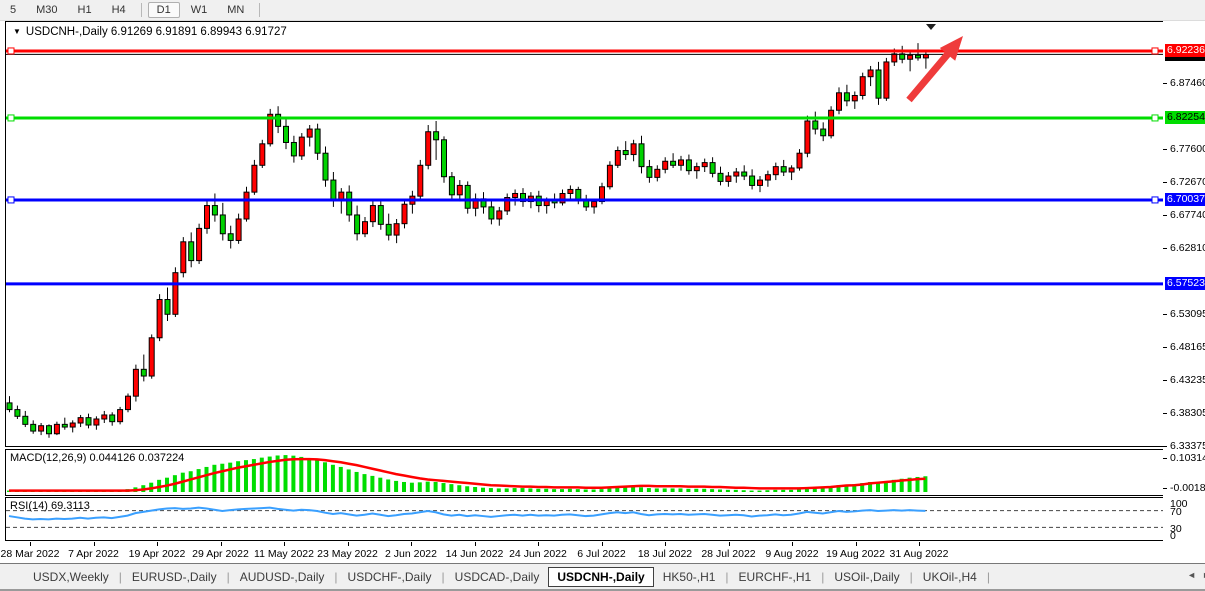 This screenshot has width=1205, height=591. What do you see at coordinates (198, 32) in the screenshot?
I see `chart-ohlc-values: 6.91269 6.91891 6.89943 6.91727` at bounding box center [198, 32].